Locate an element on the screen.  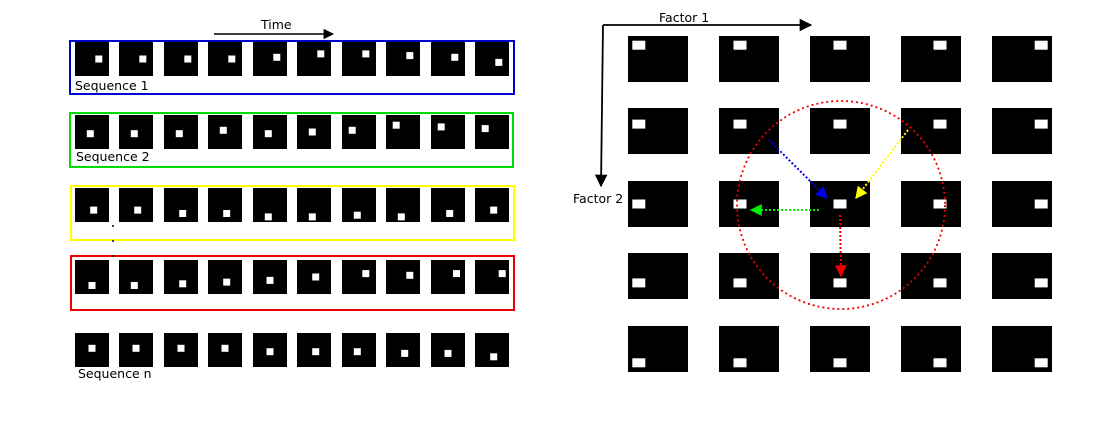
factor2-arrow is located at coordinates (601, 106).